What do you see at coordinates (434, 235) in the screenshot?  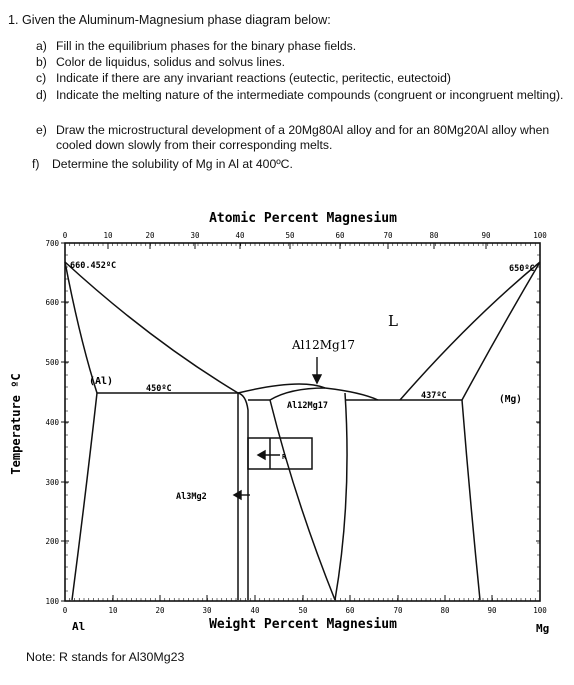 I see `top-tick-label: 80` at bounding box center [434, 235].